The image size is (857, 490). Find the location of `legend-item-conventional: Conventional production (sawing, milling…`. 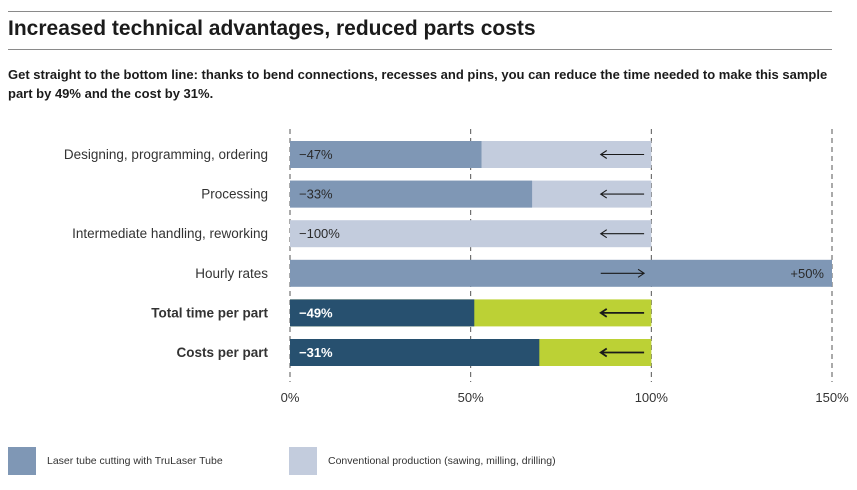

legend-item-conventional: Conventional production (sawing, milling… is located at coordinates (422, 461).